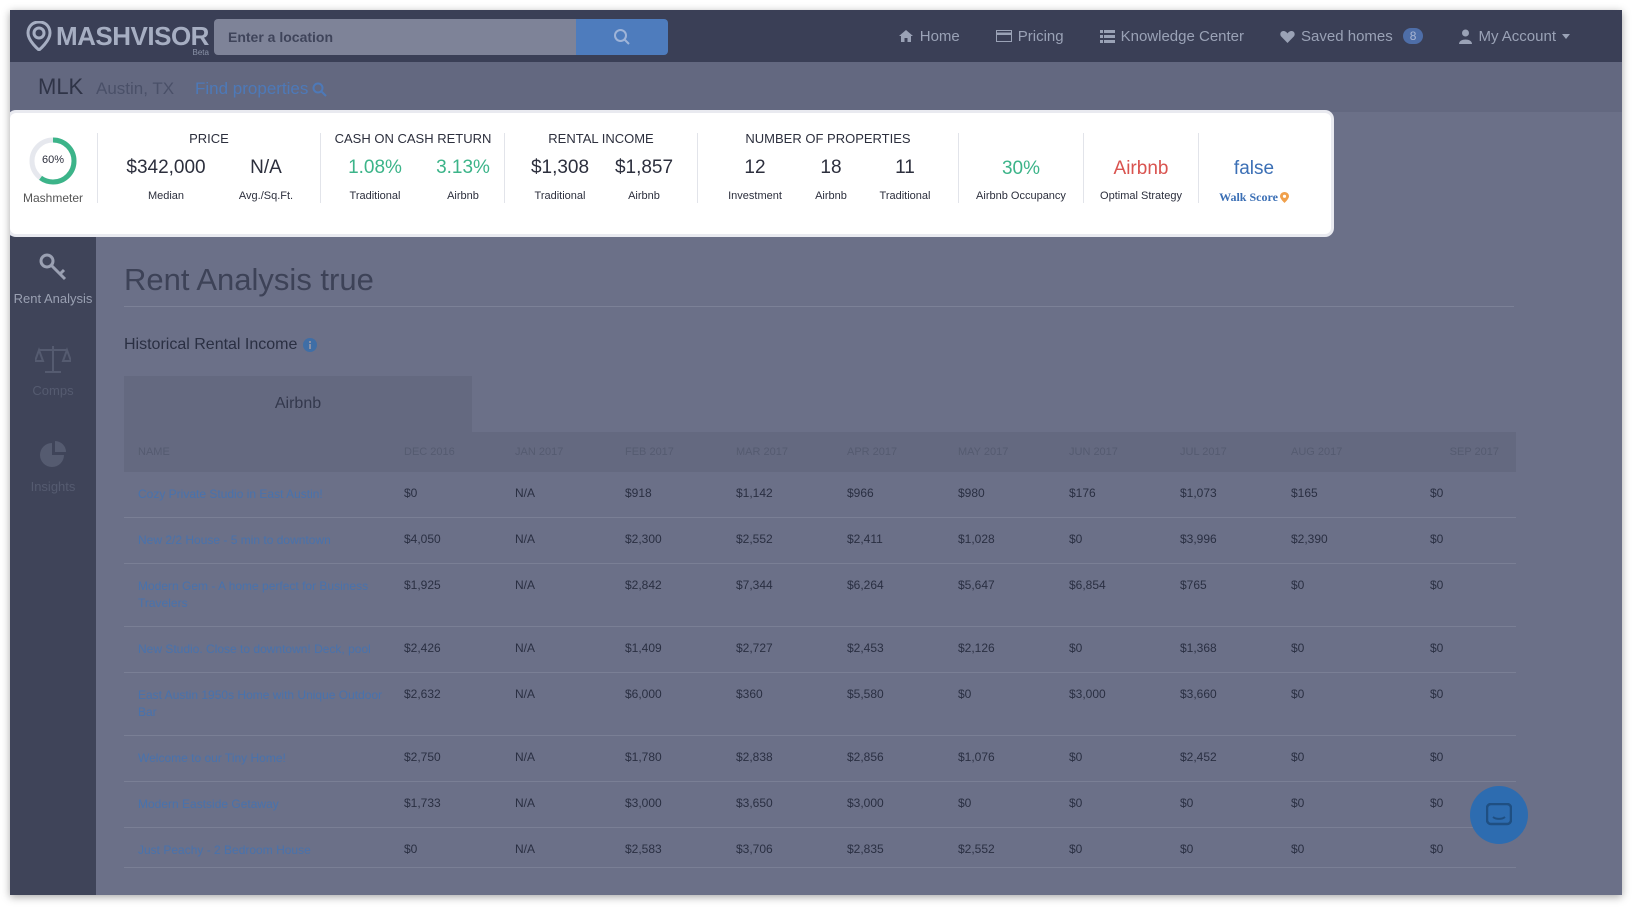 The image size is (1644, 922). What do you see at coordinates (53, 359) in the screenshot?
I see `scale-icon` at bounding box center [53, 359].